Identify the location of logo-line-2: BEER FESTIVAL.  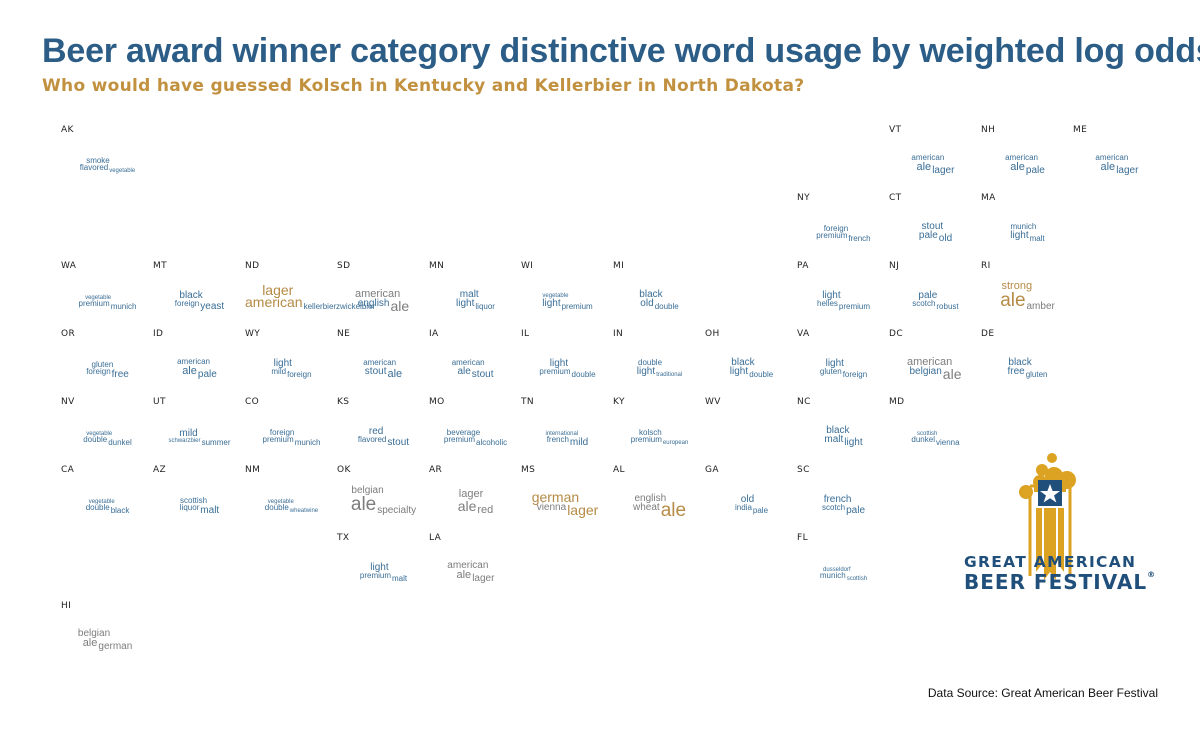
(1056, 582).